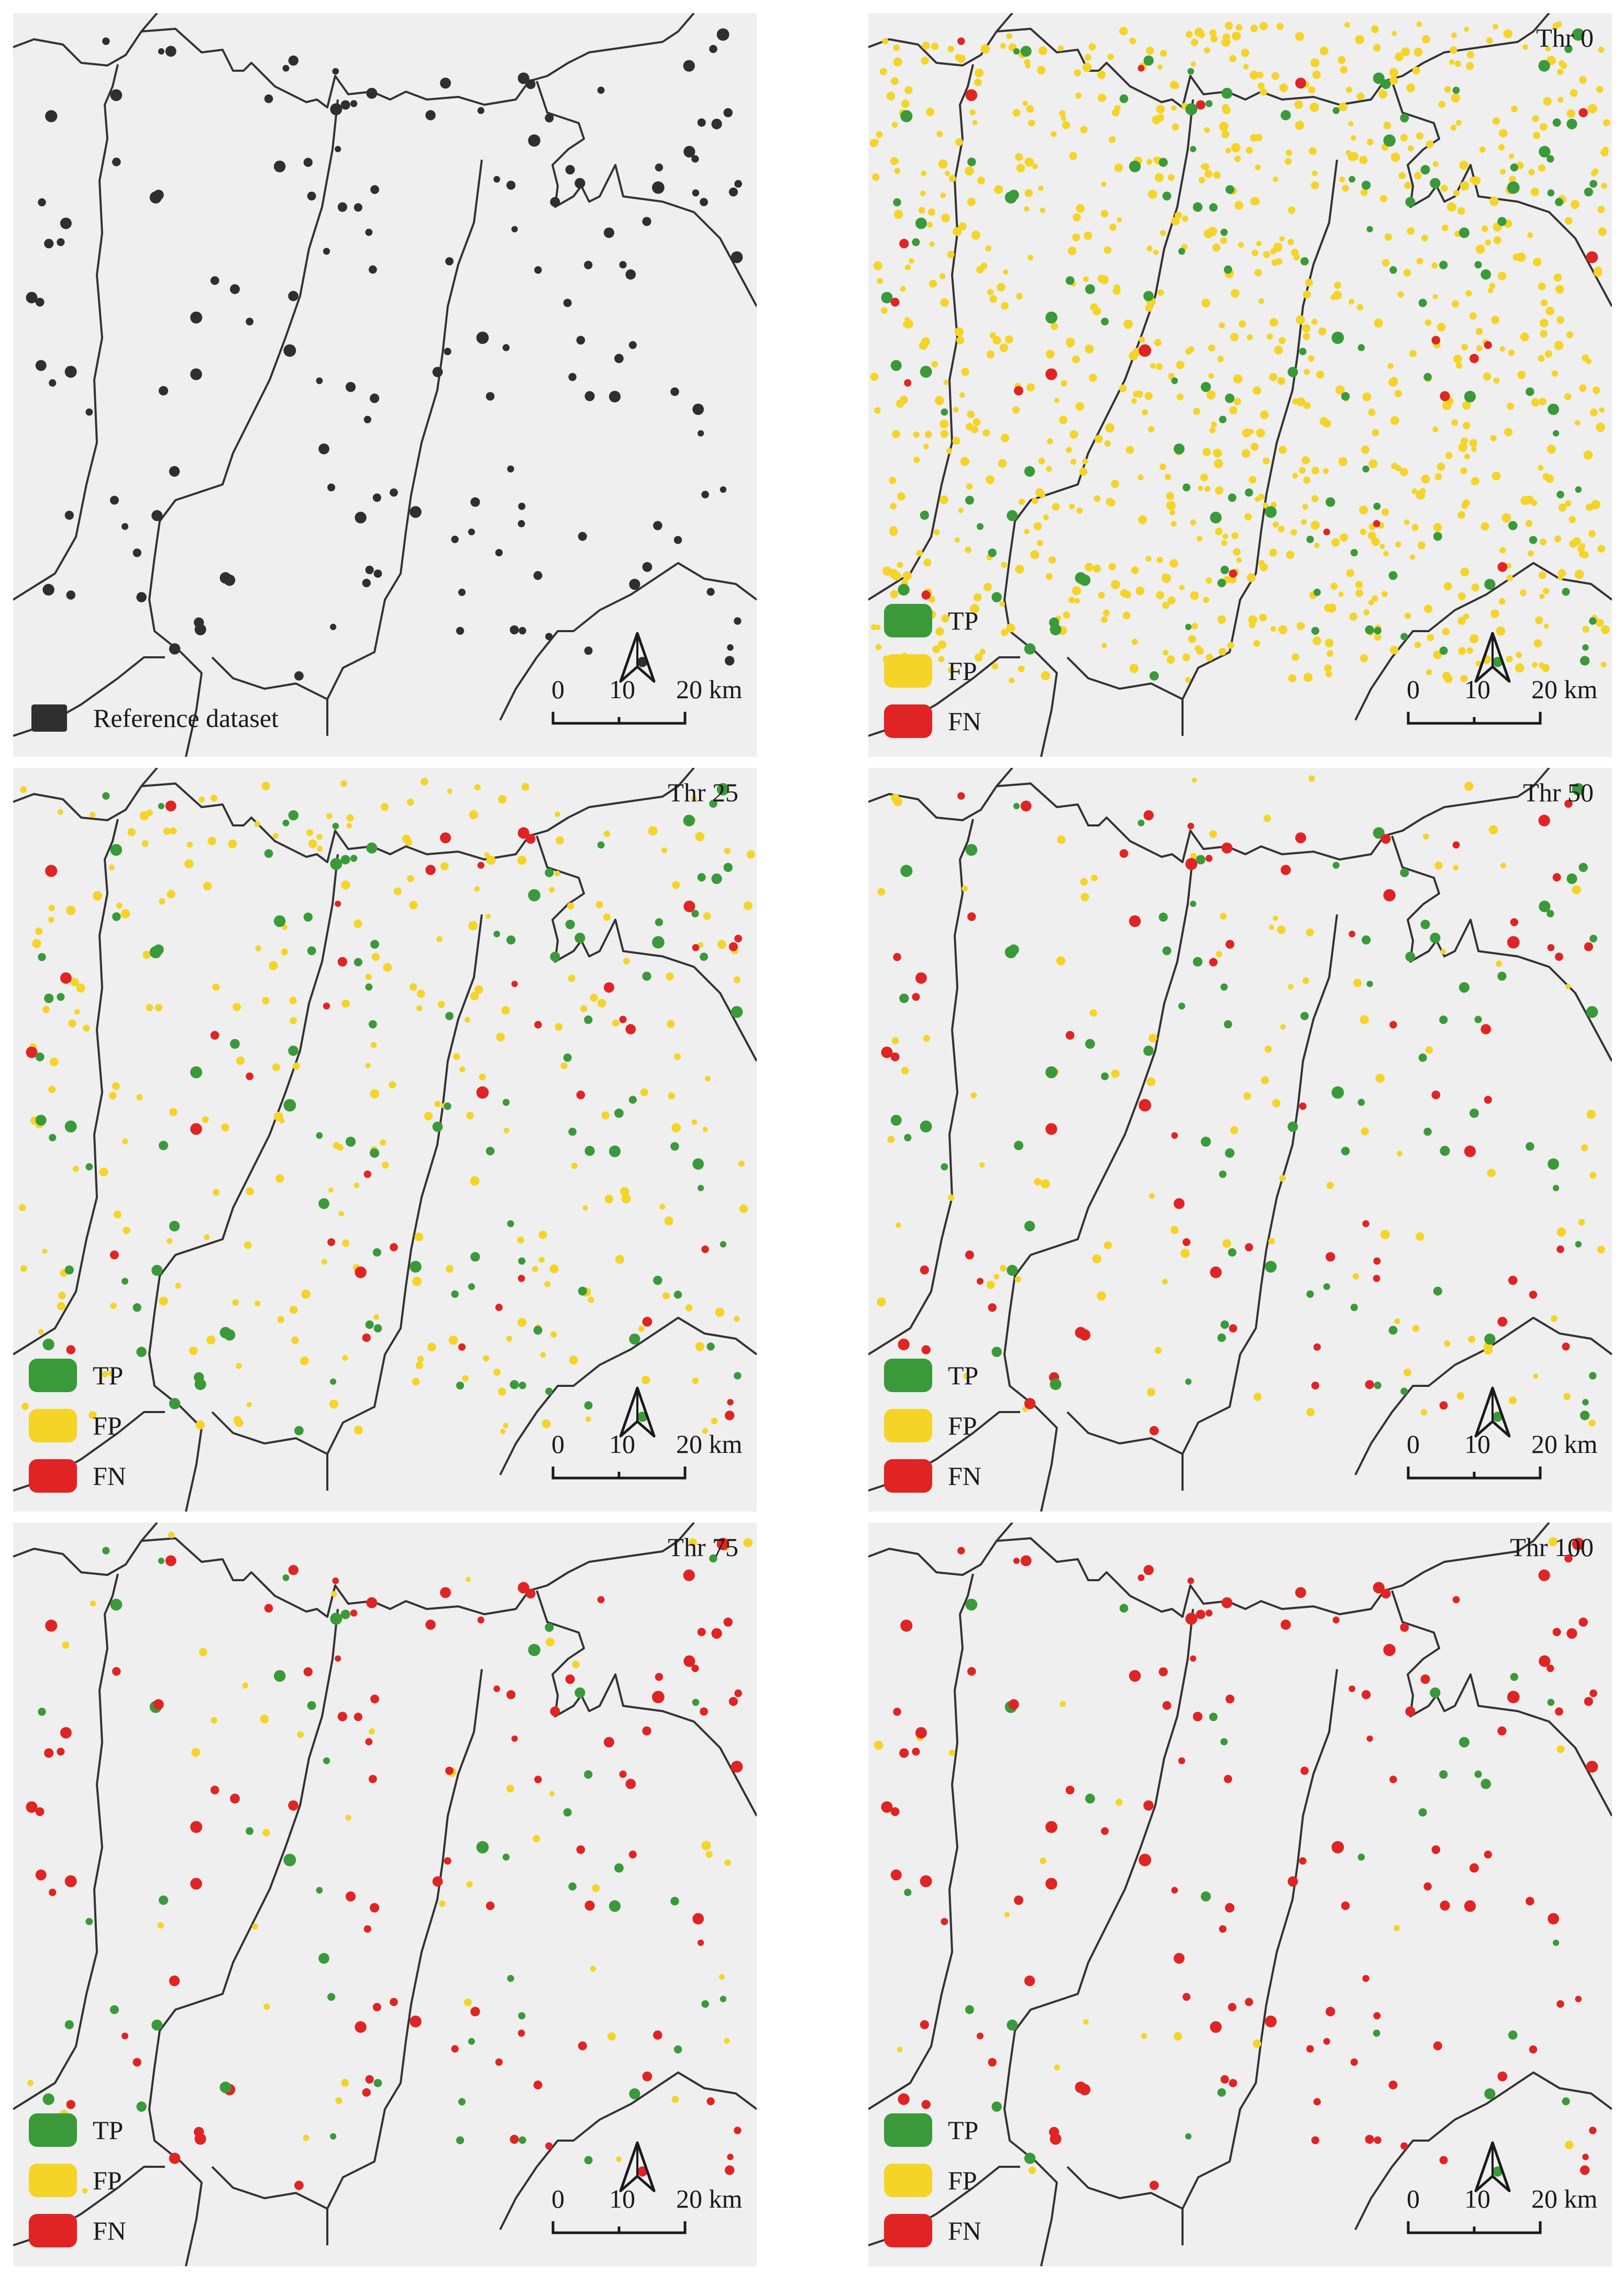 The image size is (1624, 2282). What do you see at coordinates (709, 1444) in the screenshot?
I see `scale-label-20: 20 km` at bounding box center [709, 1444].